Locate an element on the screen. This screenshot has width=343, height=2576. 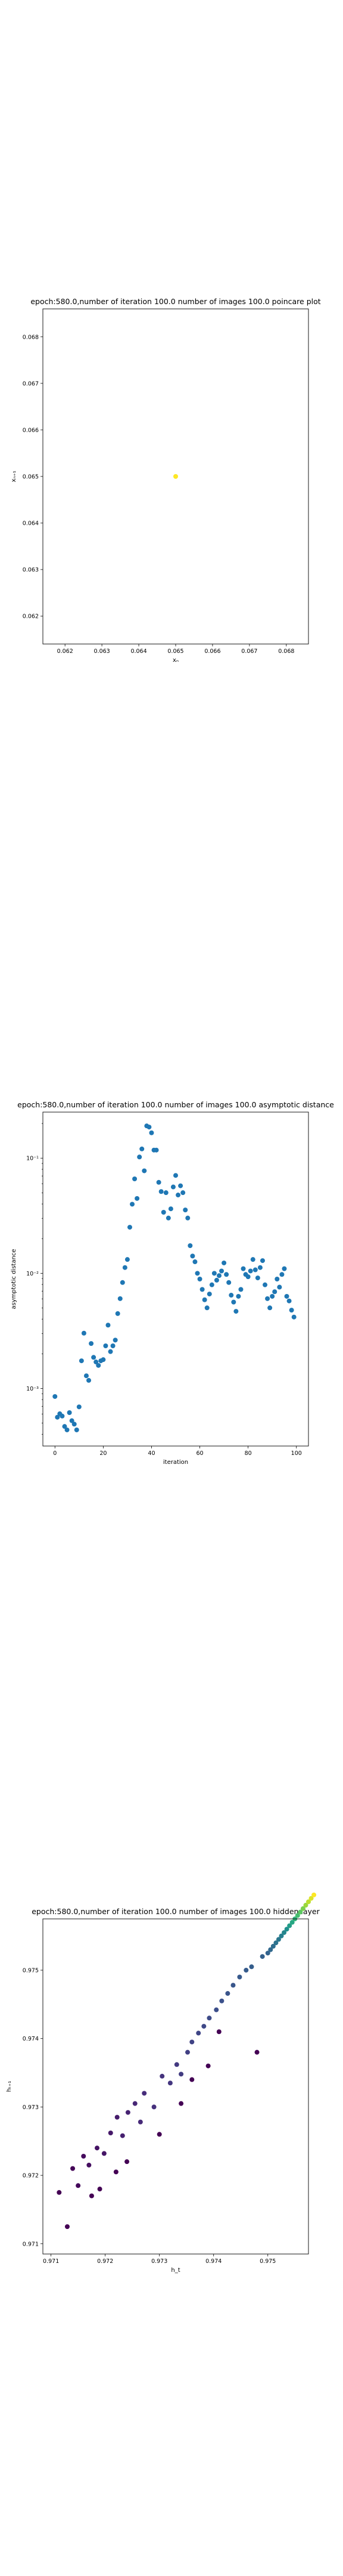
x-tick-label: 0.068 is located at coordinates (286, 652).